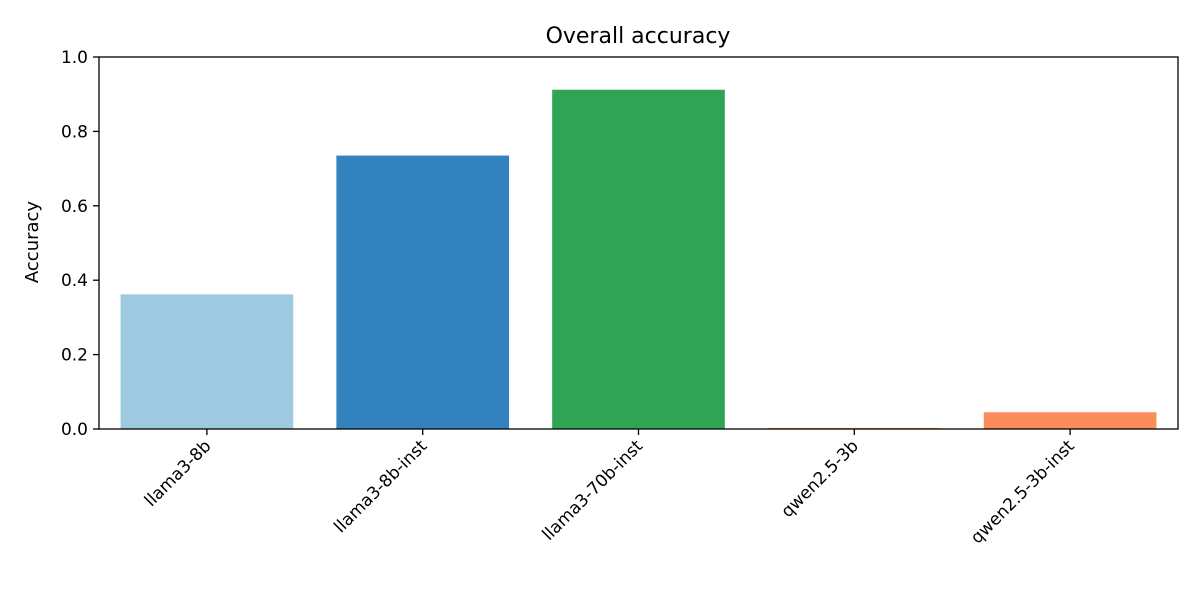 Image resolution: width=1200 pixels, height=605 pixels. I want to click on y-axis-label: Accuracy, so click(32, 242).